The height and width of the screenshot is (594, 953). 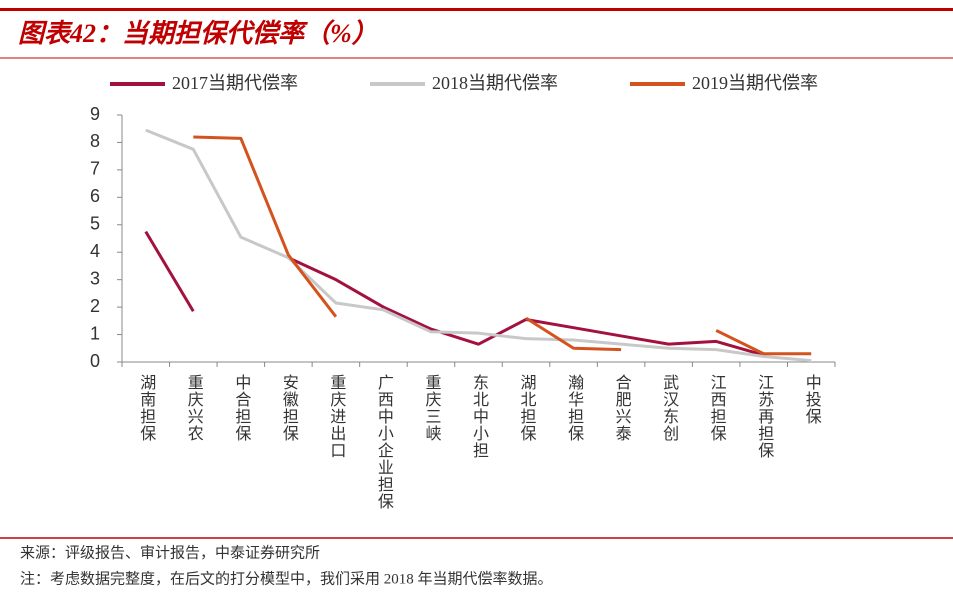 I want to click on x-tick-label: 广西中小企业担保, so click(x=384, y=442).